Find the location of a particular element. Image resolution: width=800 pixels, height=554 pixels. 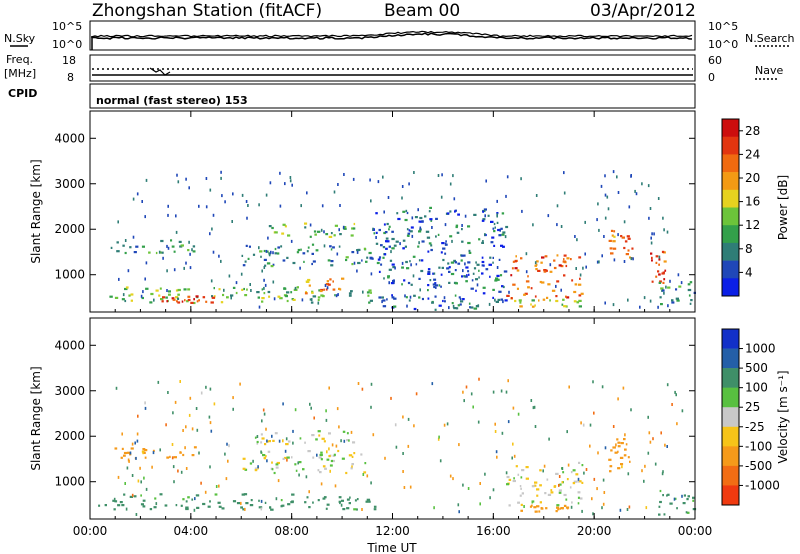

cpid-frame is located at coordinates (392, 96).